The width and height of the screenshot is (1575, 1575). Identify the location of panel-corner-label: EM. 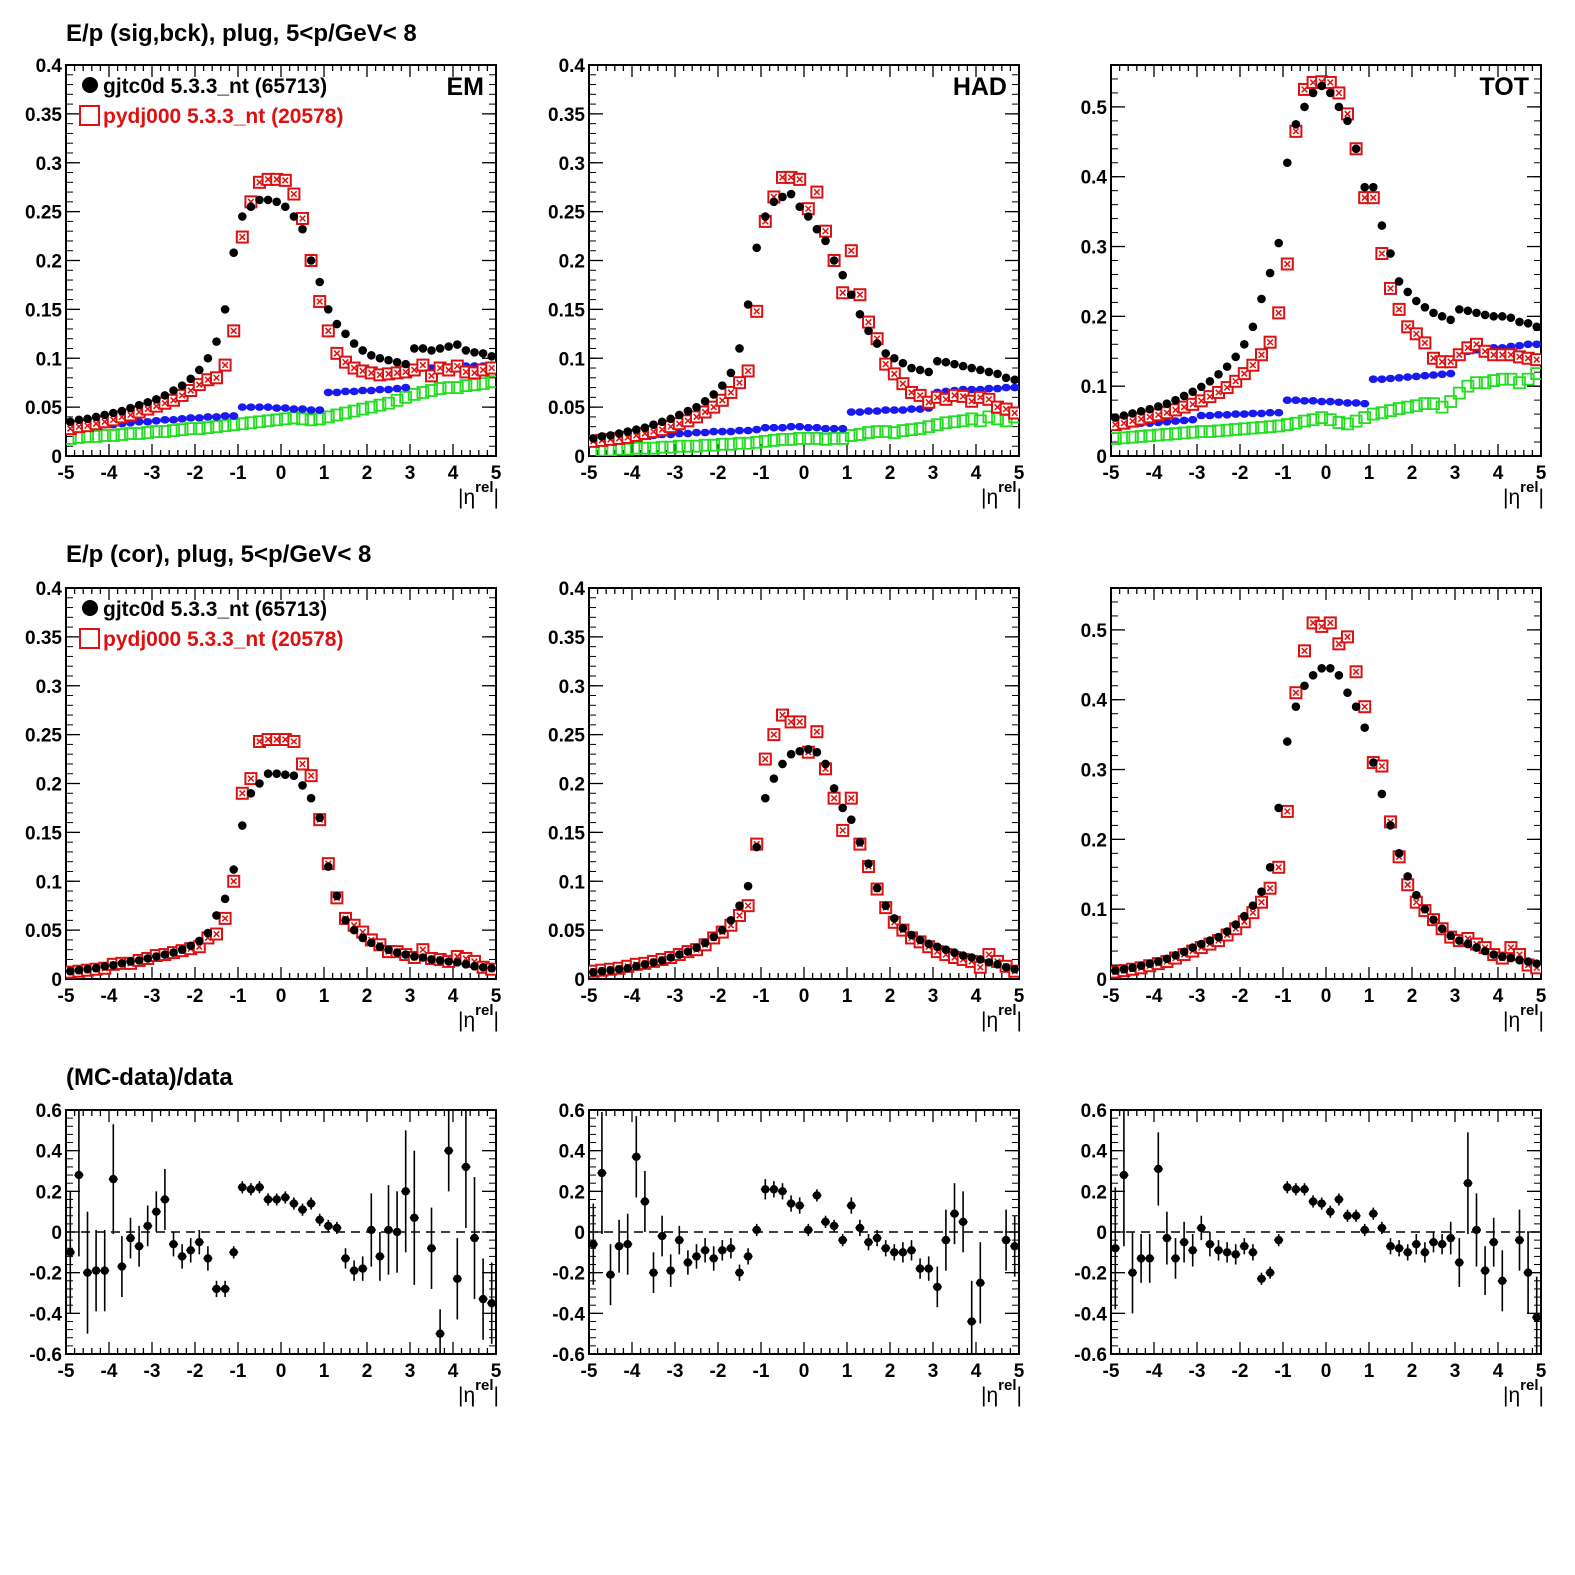
(466, 87).